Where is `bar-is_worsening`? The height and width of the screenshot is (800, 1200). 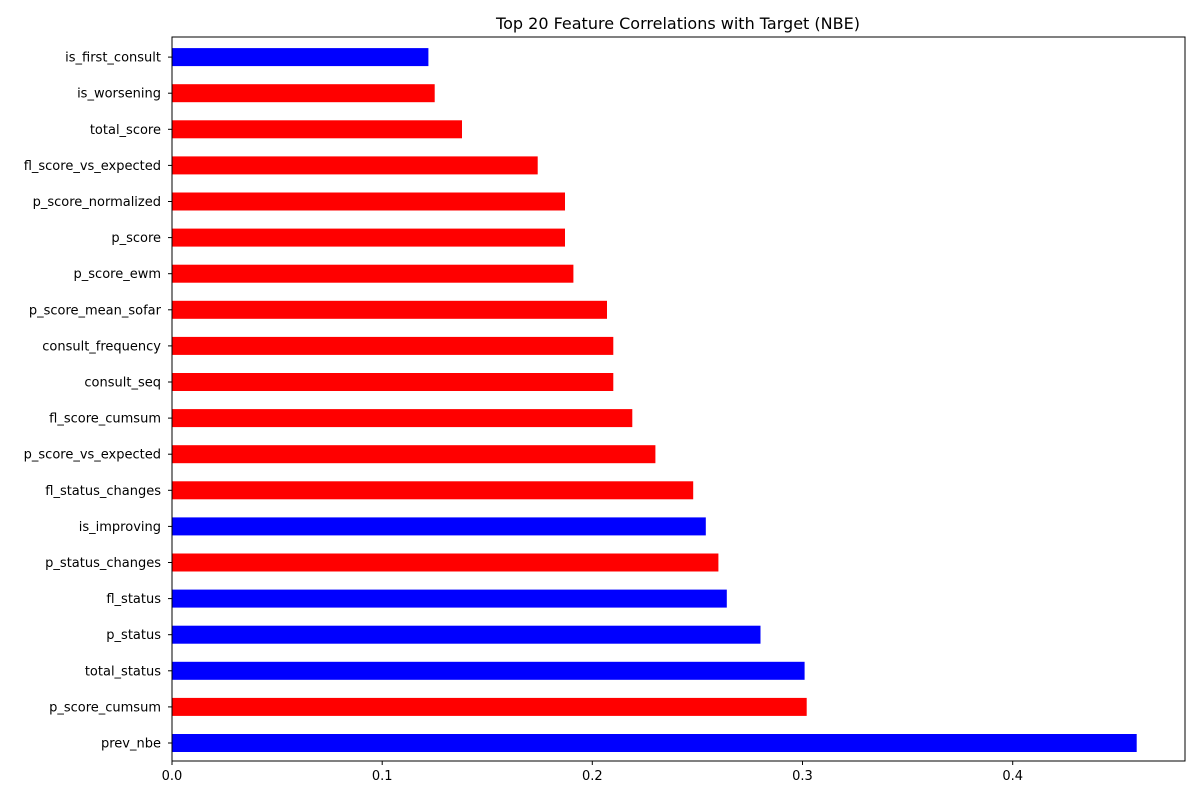 bar-is_worsening is located at coordinates (303, 93).